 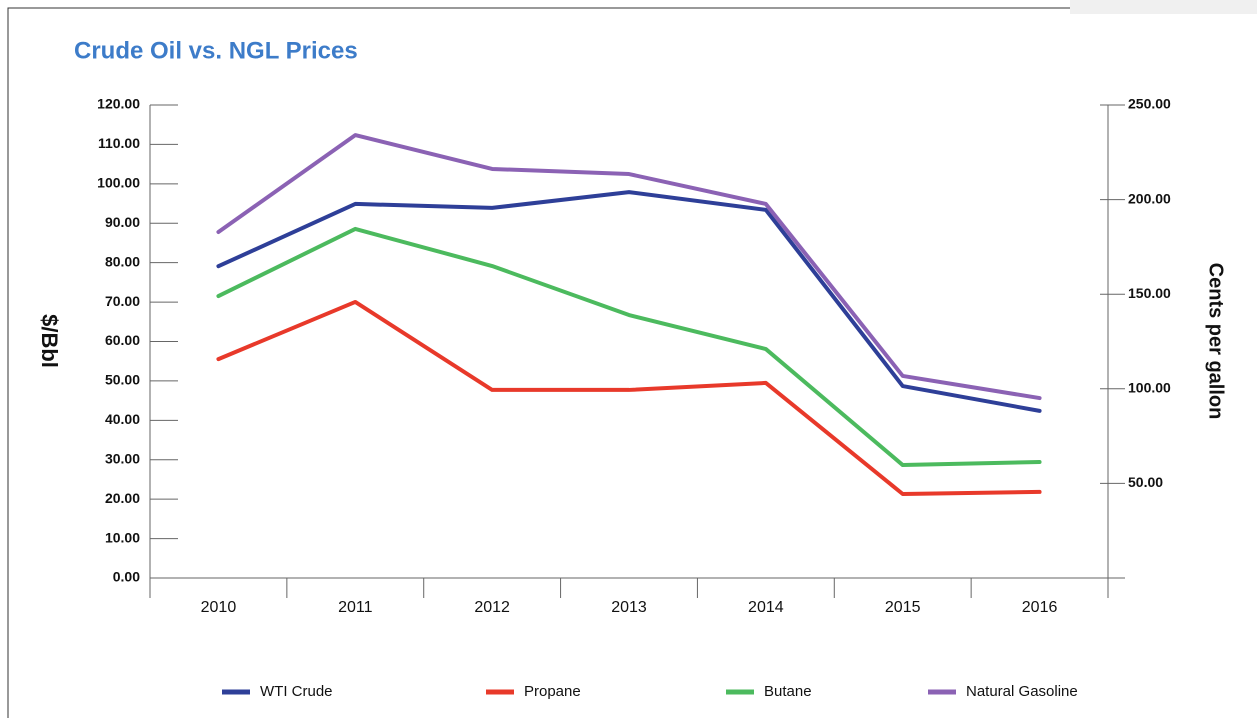 What do you see at coordinates (122, 380) in the screenshot?
I see `y-tick-label: 50.00` at bounding box center [122, 380].